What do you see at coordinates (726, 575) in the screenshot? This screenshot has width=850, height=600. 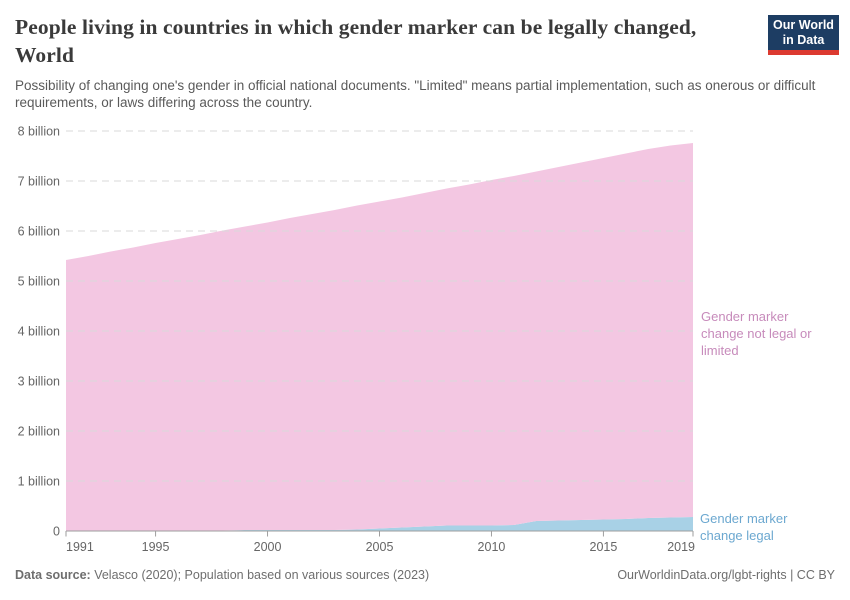 I see `credit-link: OurWorldinData.org/lgbt-rights | CC BY` at bounding box center [726, 575].